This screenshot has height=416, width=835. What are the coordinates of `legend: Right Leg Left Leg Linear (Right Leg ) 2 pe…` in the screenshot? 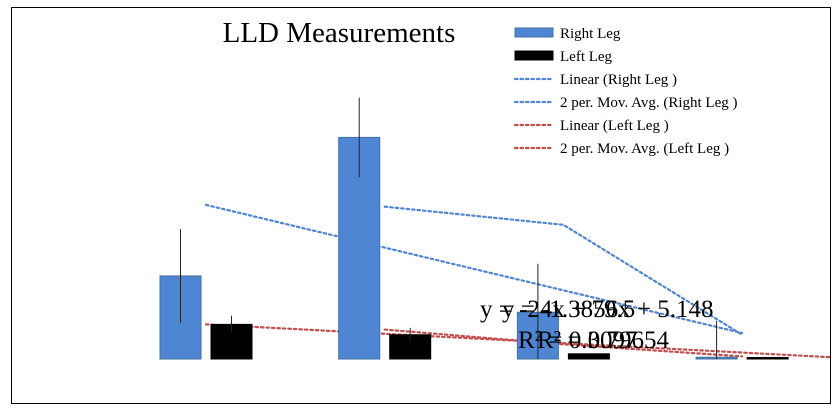 It's located at (625, 91).